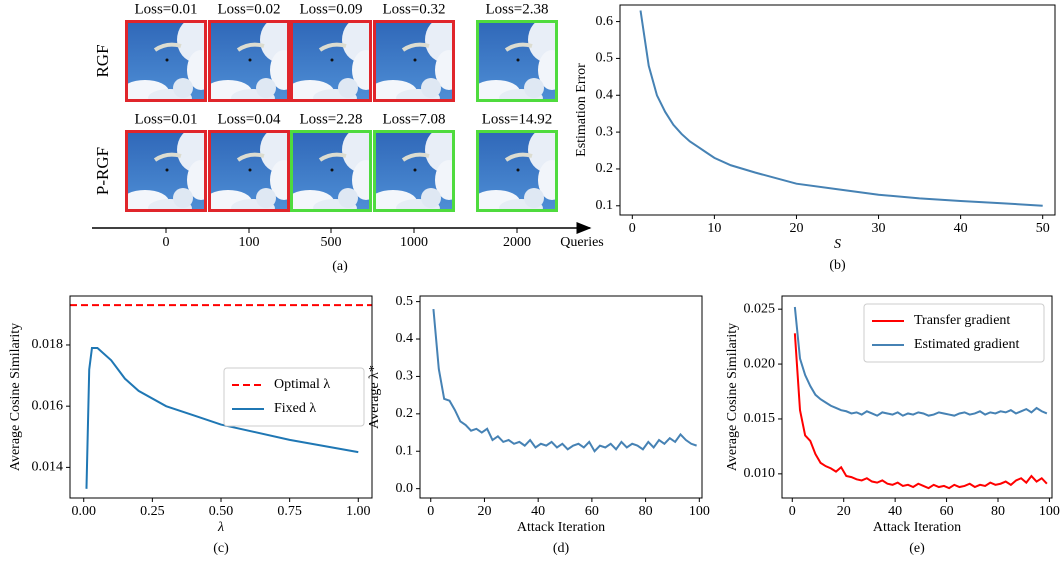 The height and width of the screenshot is (565, 1060). What do you see at coordinates (962, 320) in the screenshot?
I see `legend-label: Transfer gradient` at bounding box center [962, 320].